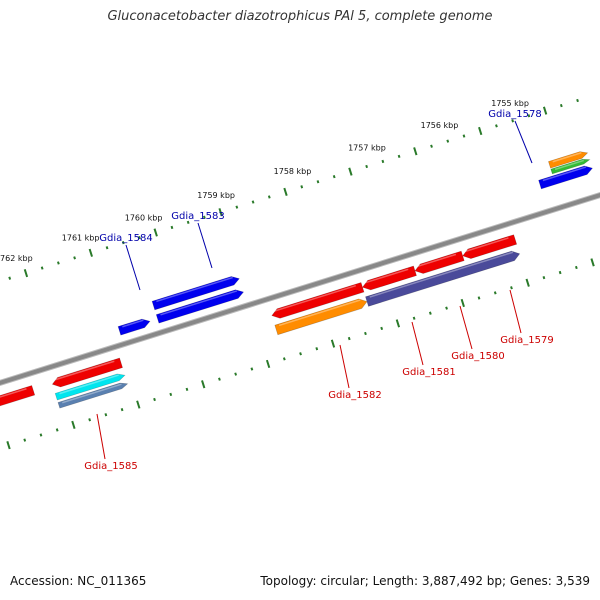 This screenshot has width=600, height=600. I want to click on gene-red-left, so click(18, 396).